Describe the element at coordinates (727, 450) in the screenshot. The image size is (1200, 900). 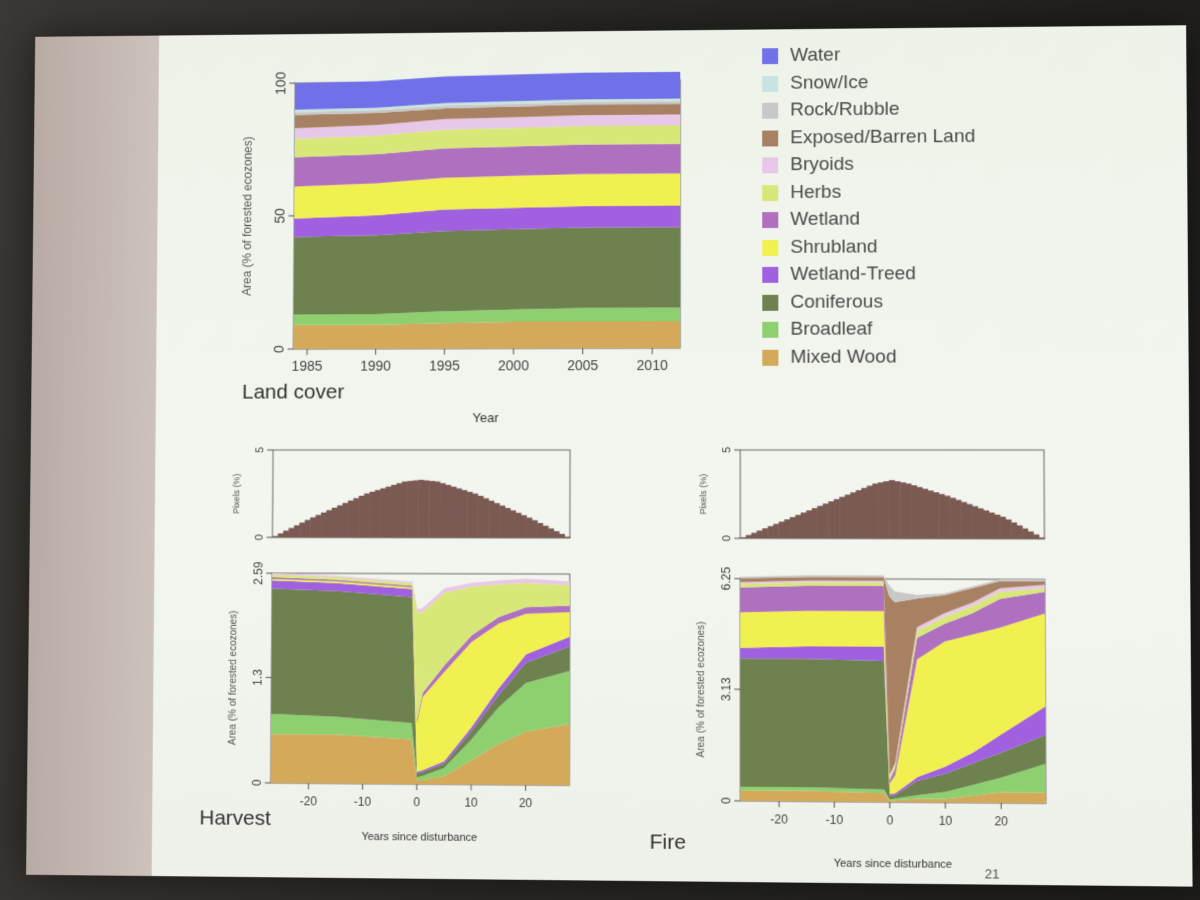
I see `chart-fire-hist-y-tick-label: 5` at that location.